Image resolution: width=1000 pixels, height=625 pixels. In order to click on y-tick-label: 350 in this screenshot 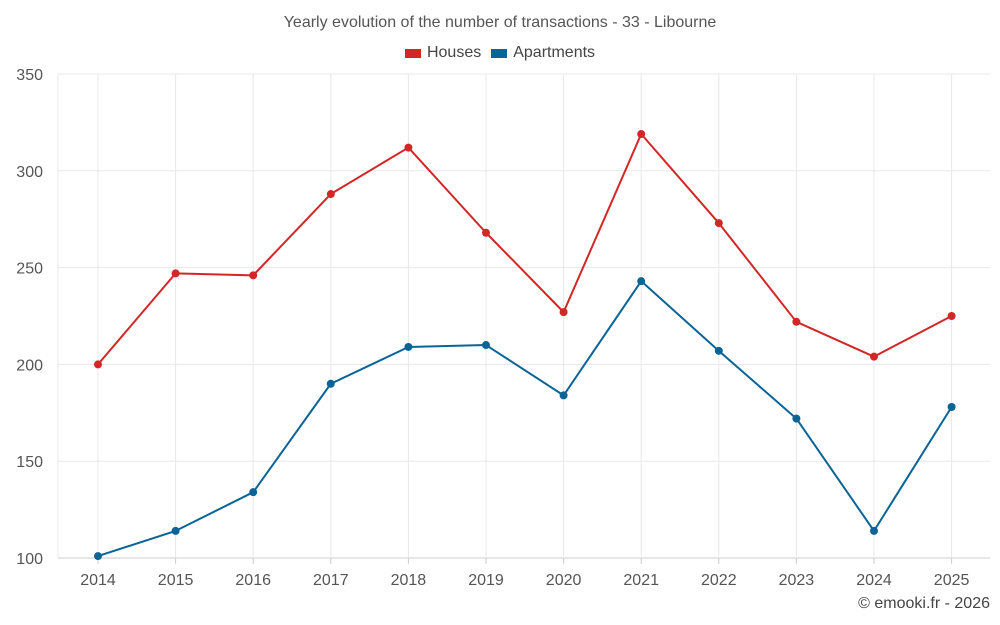, I will do `click(29, 75)`.